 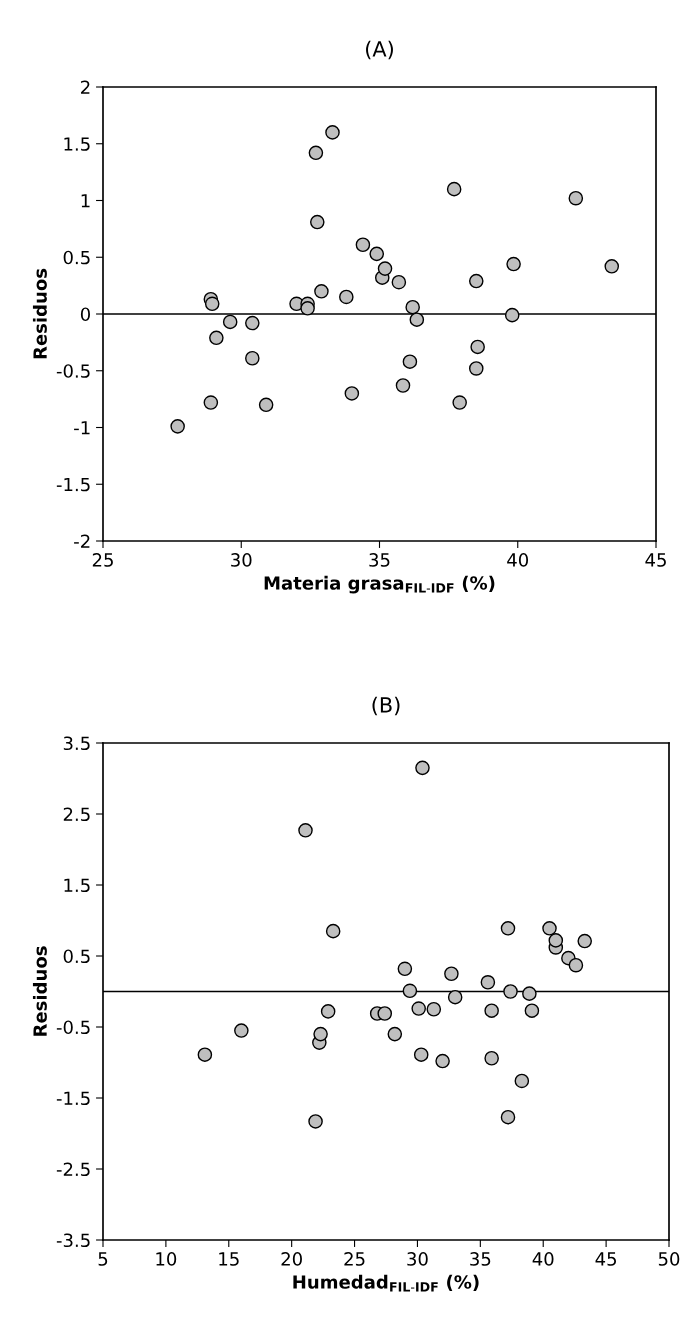 What do you see at coordinates (76, 814) in the screenshot?
I see `y-tick-label: 2.5` at bounding box center [76, 814].